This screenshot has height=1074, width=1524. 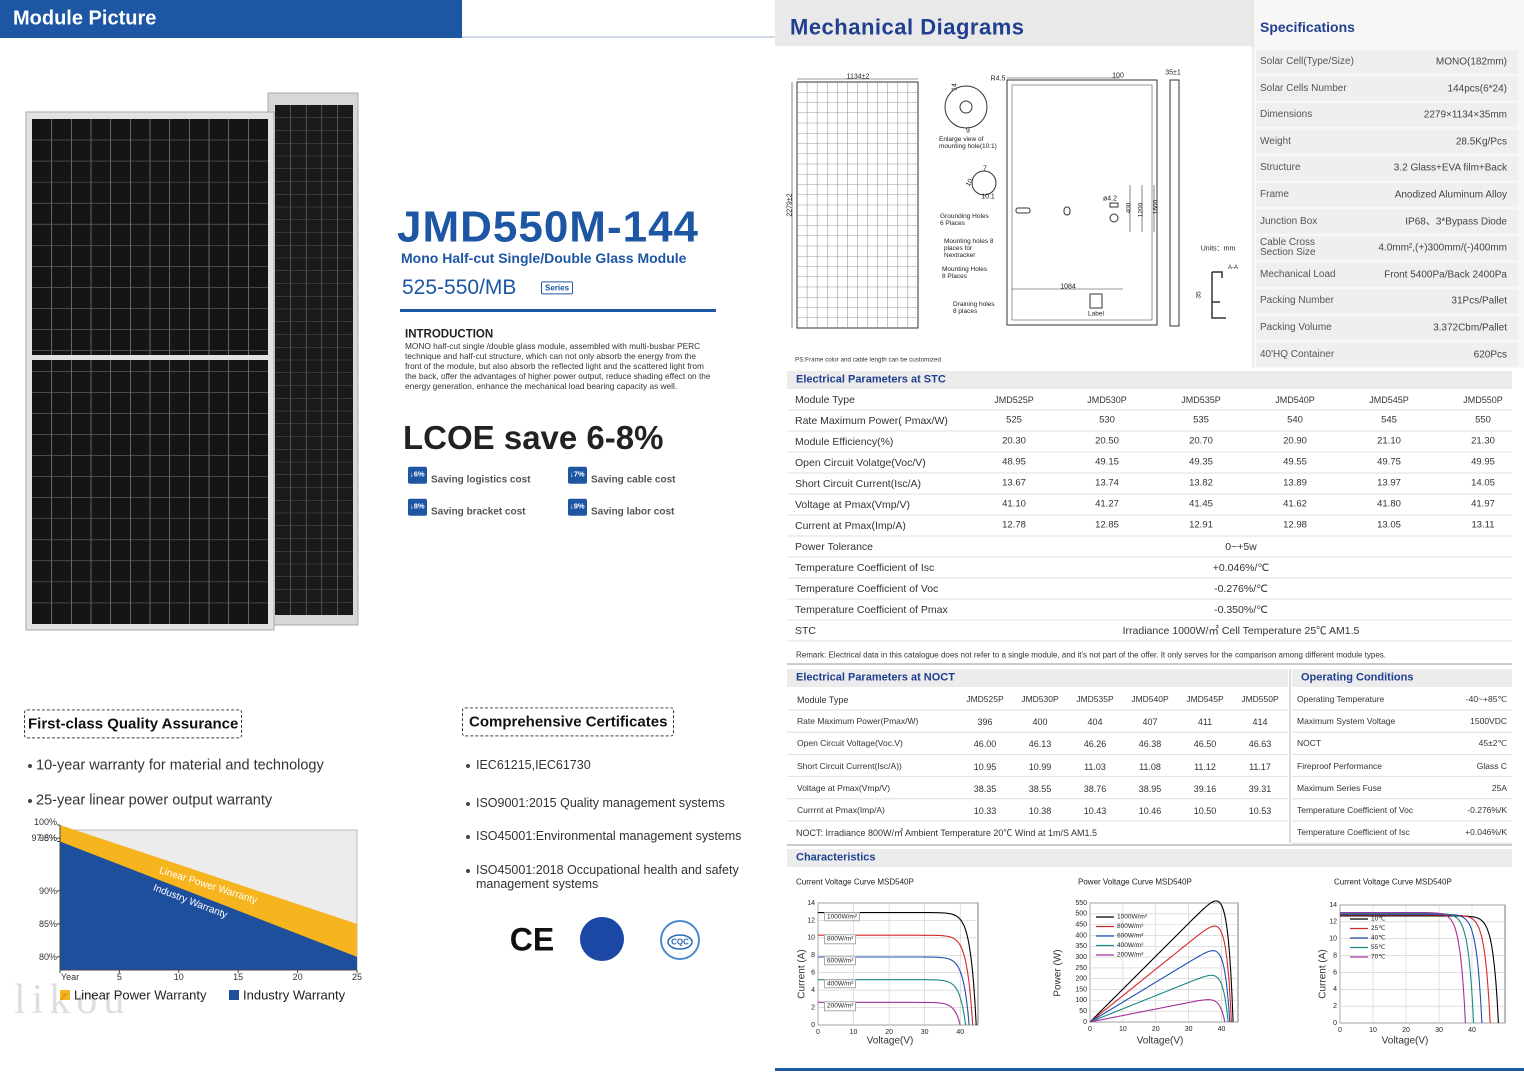 I want to click on spec-value: 28.5Kg/Pcs, so click(x=1481, y=142).